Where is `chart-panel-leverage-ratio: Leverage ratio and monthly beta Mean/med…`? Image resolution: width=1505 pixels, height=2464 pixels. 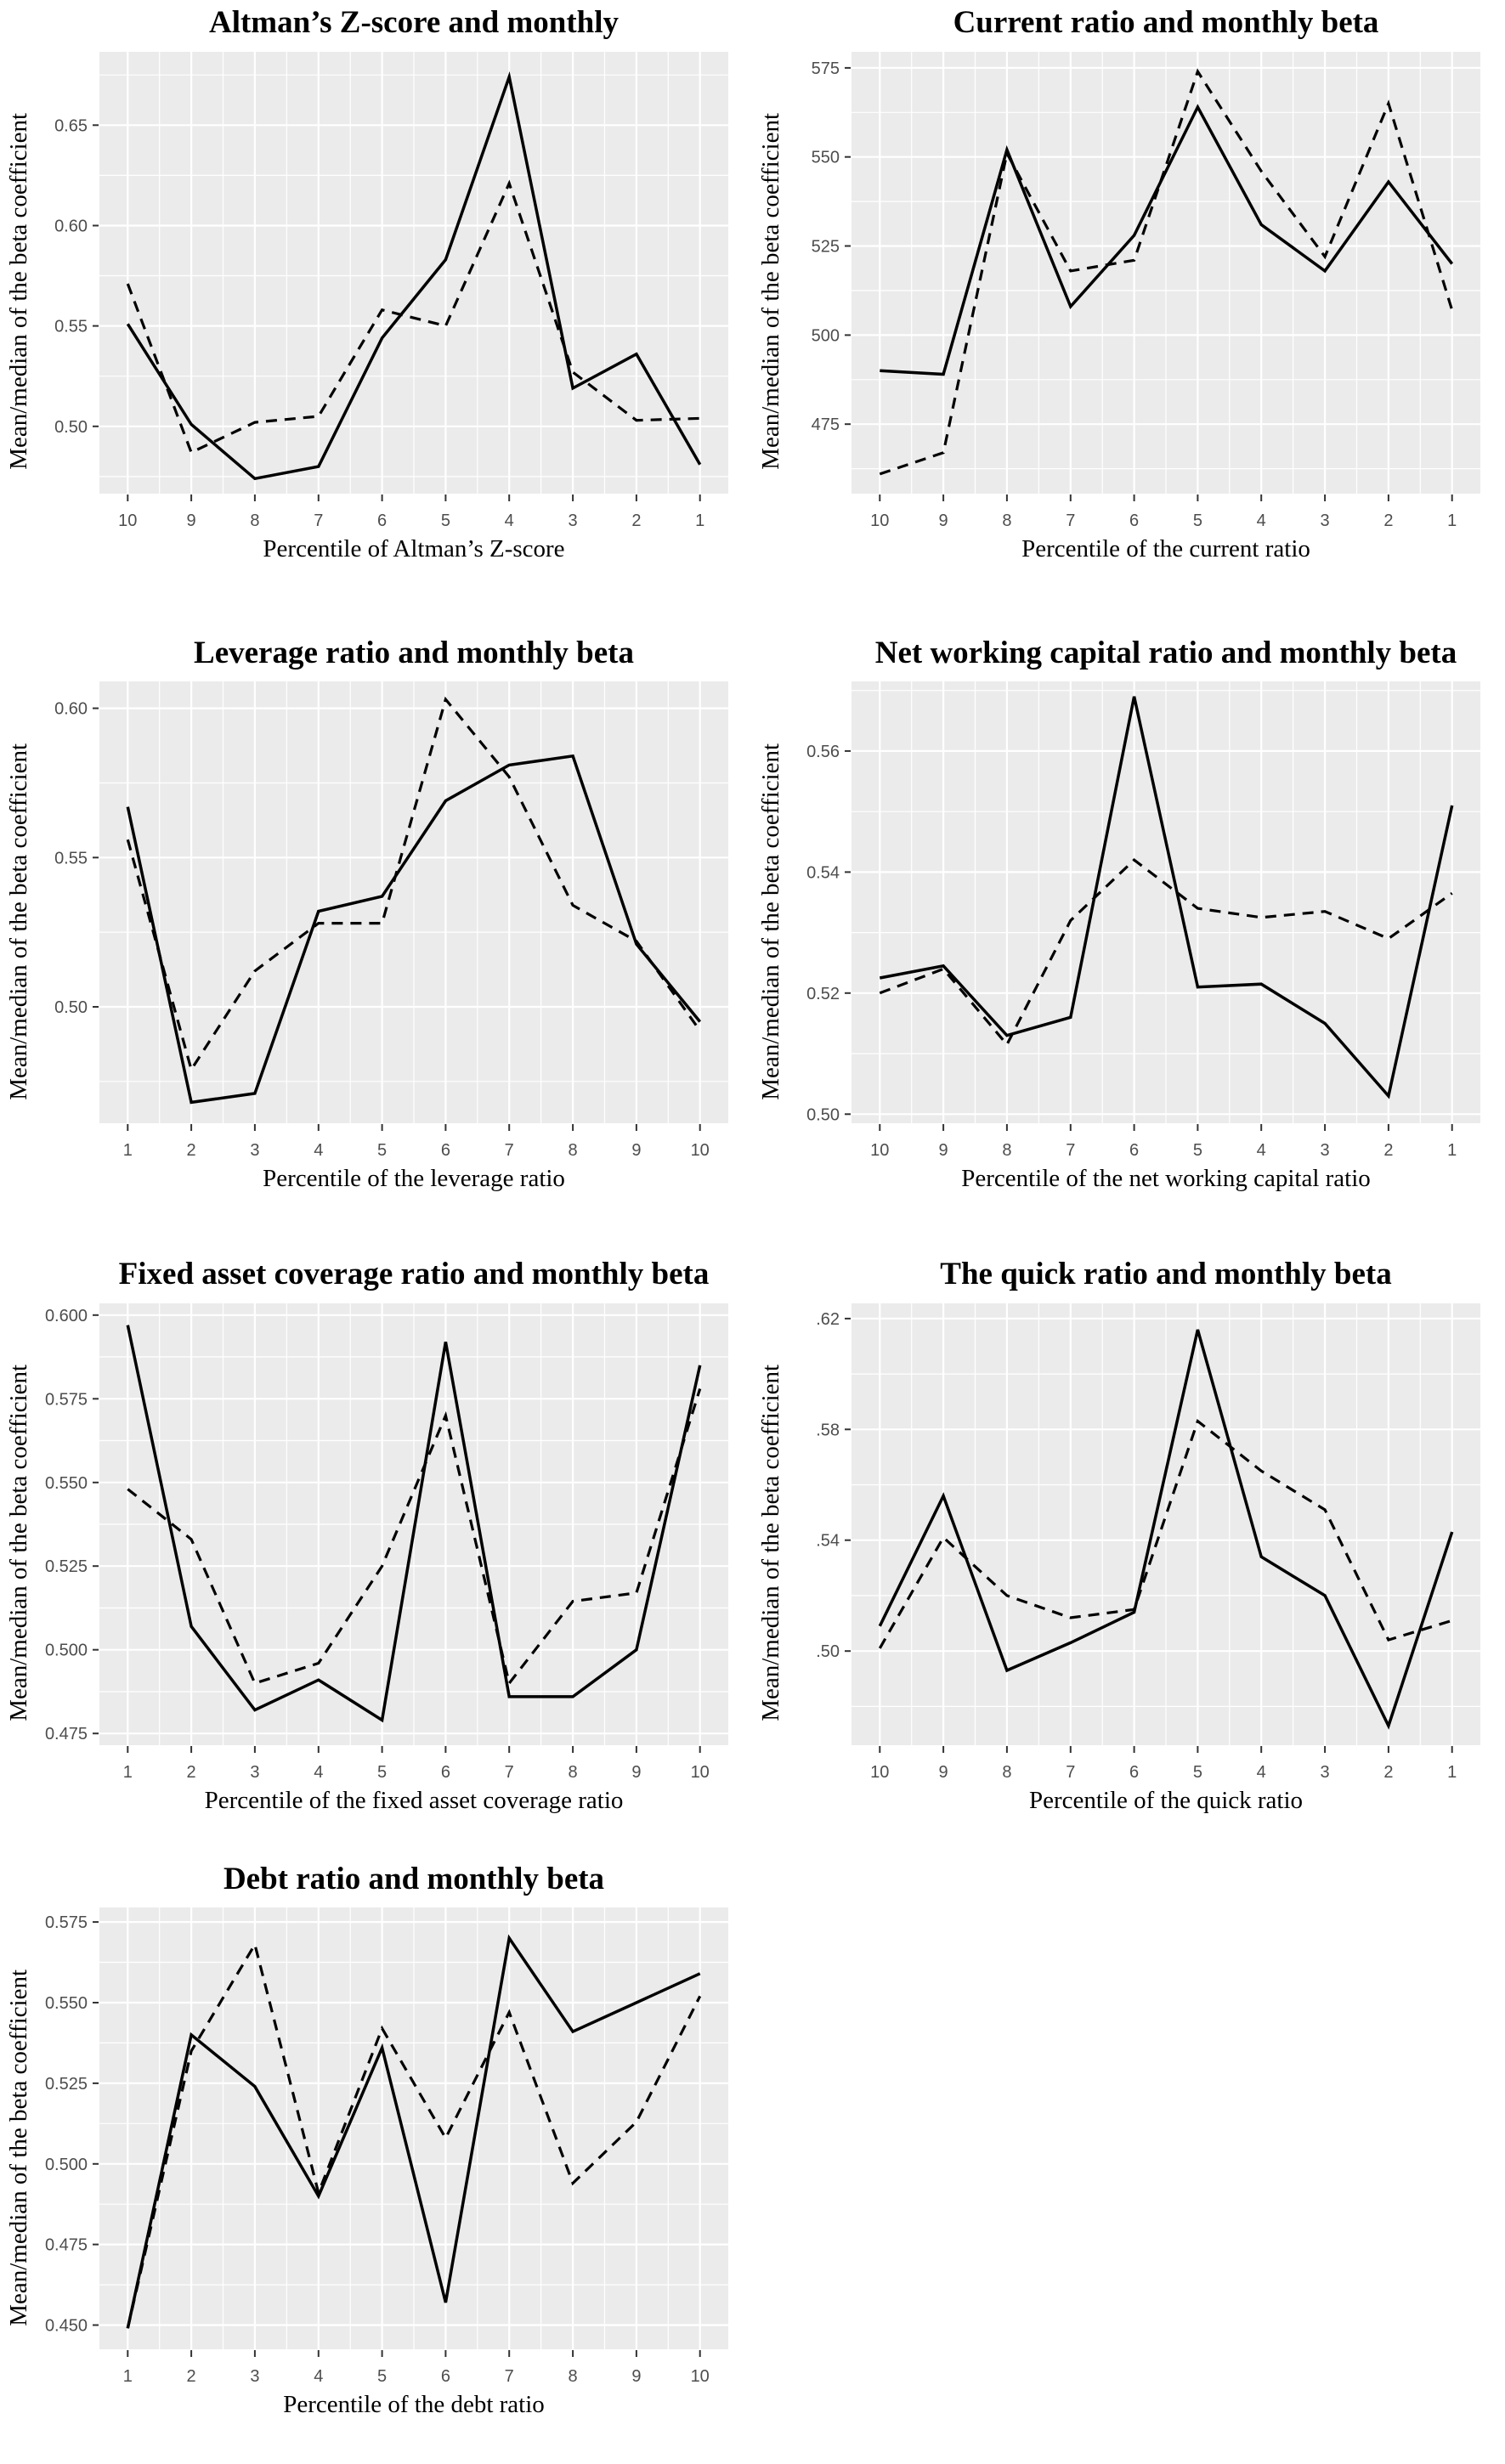
chart-panel-leverage-ratio: Leverage ratio and monthly beta Mean/med… is located at coordinates (376, 915).